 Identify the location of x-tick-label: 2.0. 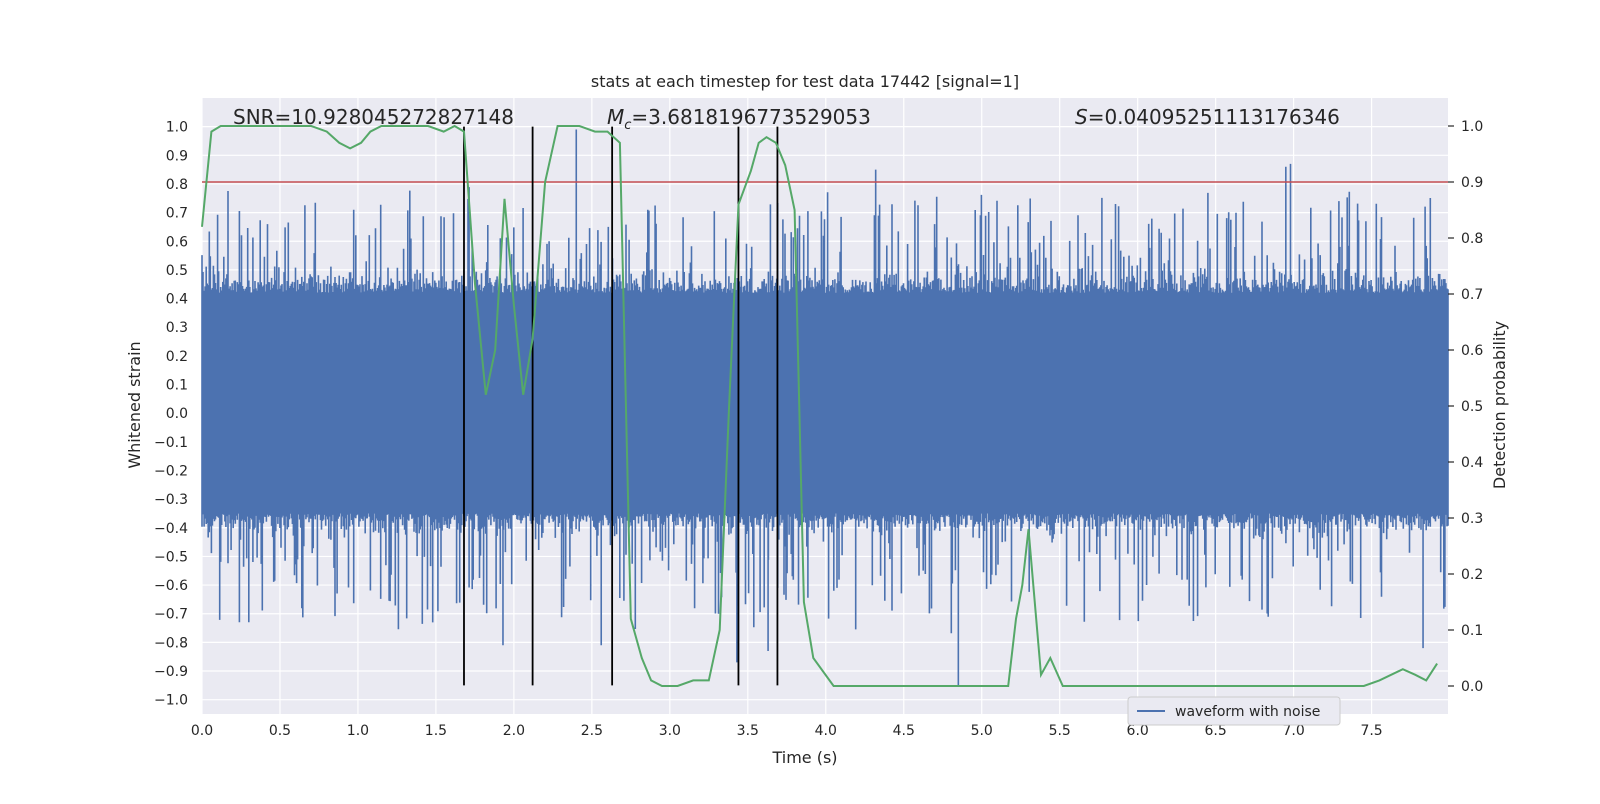
(514, 731).